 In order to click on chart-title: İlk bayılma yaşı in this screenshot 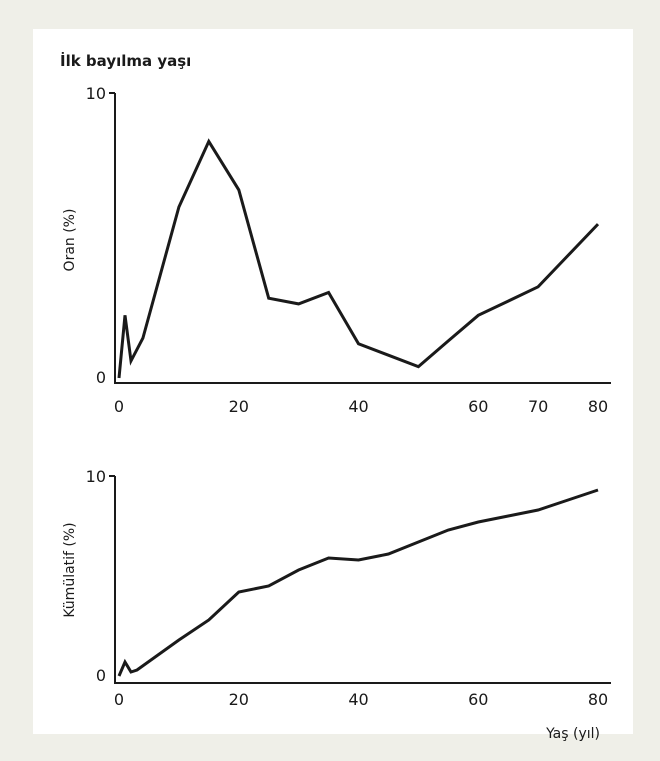, I will do `click(125, 60)`.